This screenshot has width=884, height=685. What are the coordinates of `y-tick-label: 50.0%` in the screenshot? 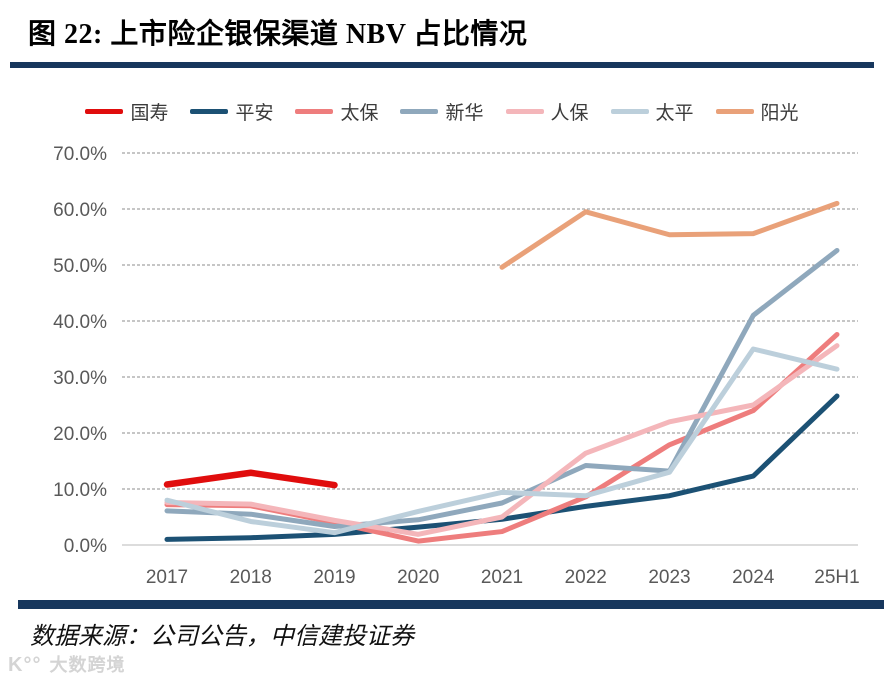 It's located at (80, 266).